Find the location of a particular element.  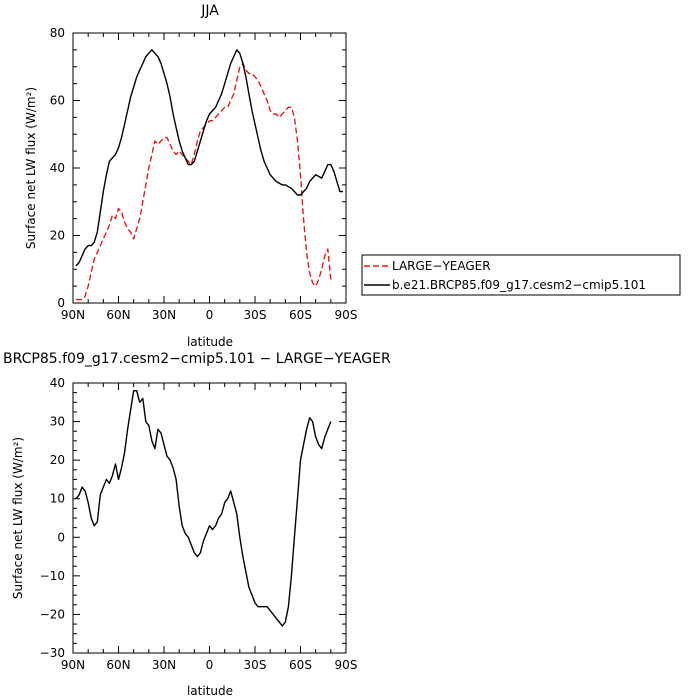

y-tick-label: 10 is located at coordinates (57, 499).